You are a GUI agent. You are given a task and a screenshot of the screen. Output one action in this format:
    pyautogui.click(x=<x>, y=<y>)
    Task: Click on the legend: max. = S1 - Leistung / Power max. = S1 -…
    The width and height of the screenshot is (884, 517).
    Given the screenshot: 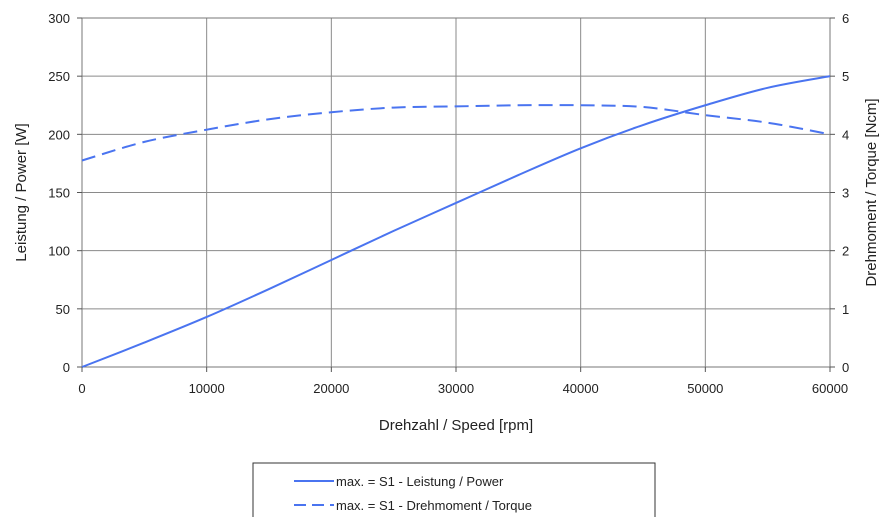 What is the action you would take?
    pyautogui.click(x=454, y=489)
    